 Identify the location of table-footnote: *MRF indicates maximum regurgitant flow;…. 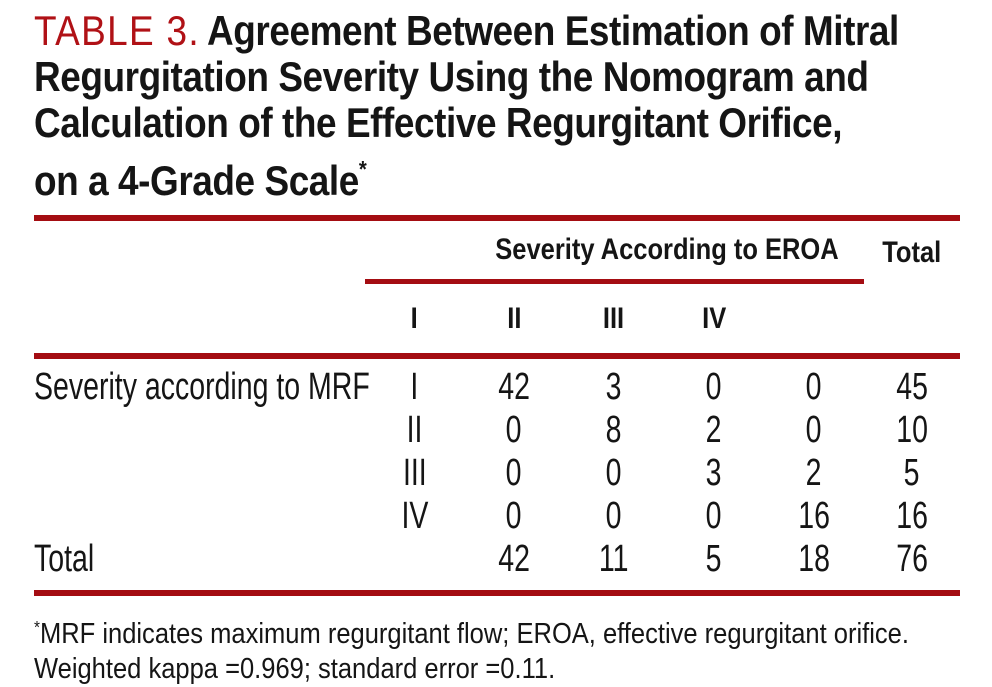
(497, 648).